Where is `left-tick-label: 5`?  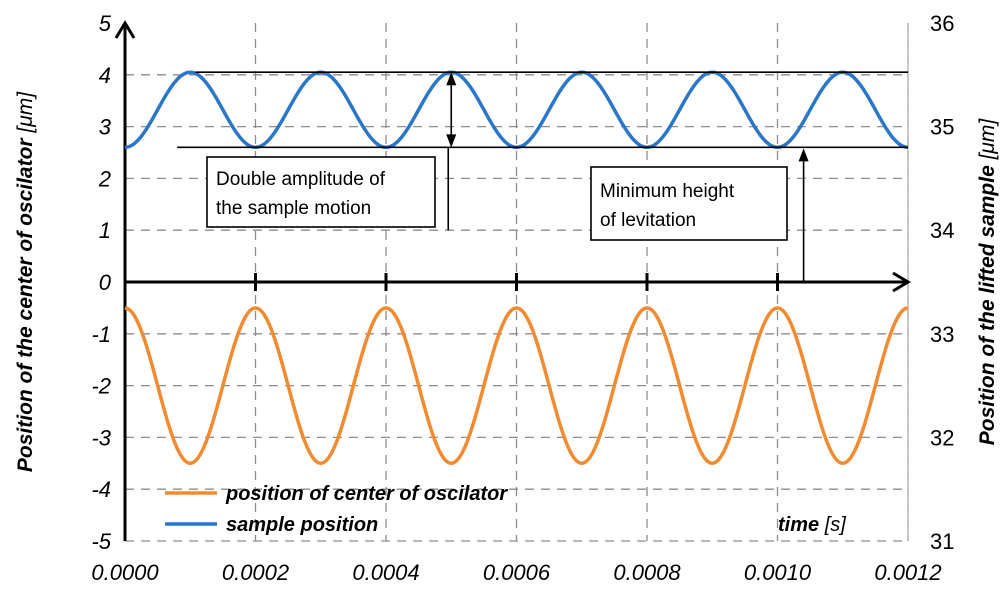
left-tick-label: 5 is located at coordinates (105, 23).